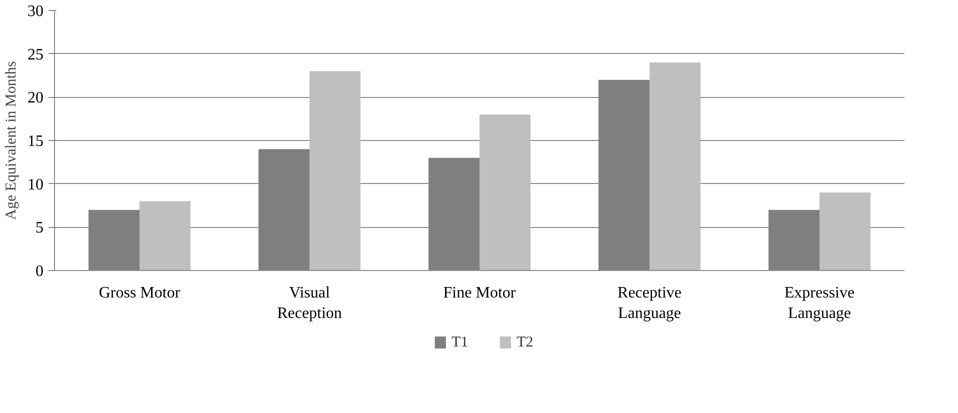 This screenshot has width=958, height=413. I want to click on x-tick-label: Visual Reception, so click(309, 303).